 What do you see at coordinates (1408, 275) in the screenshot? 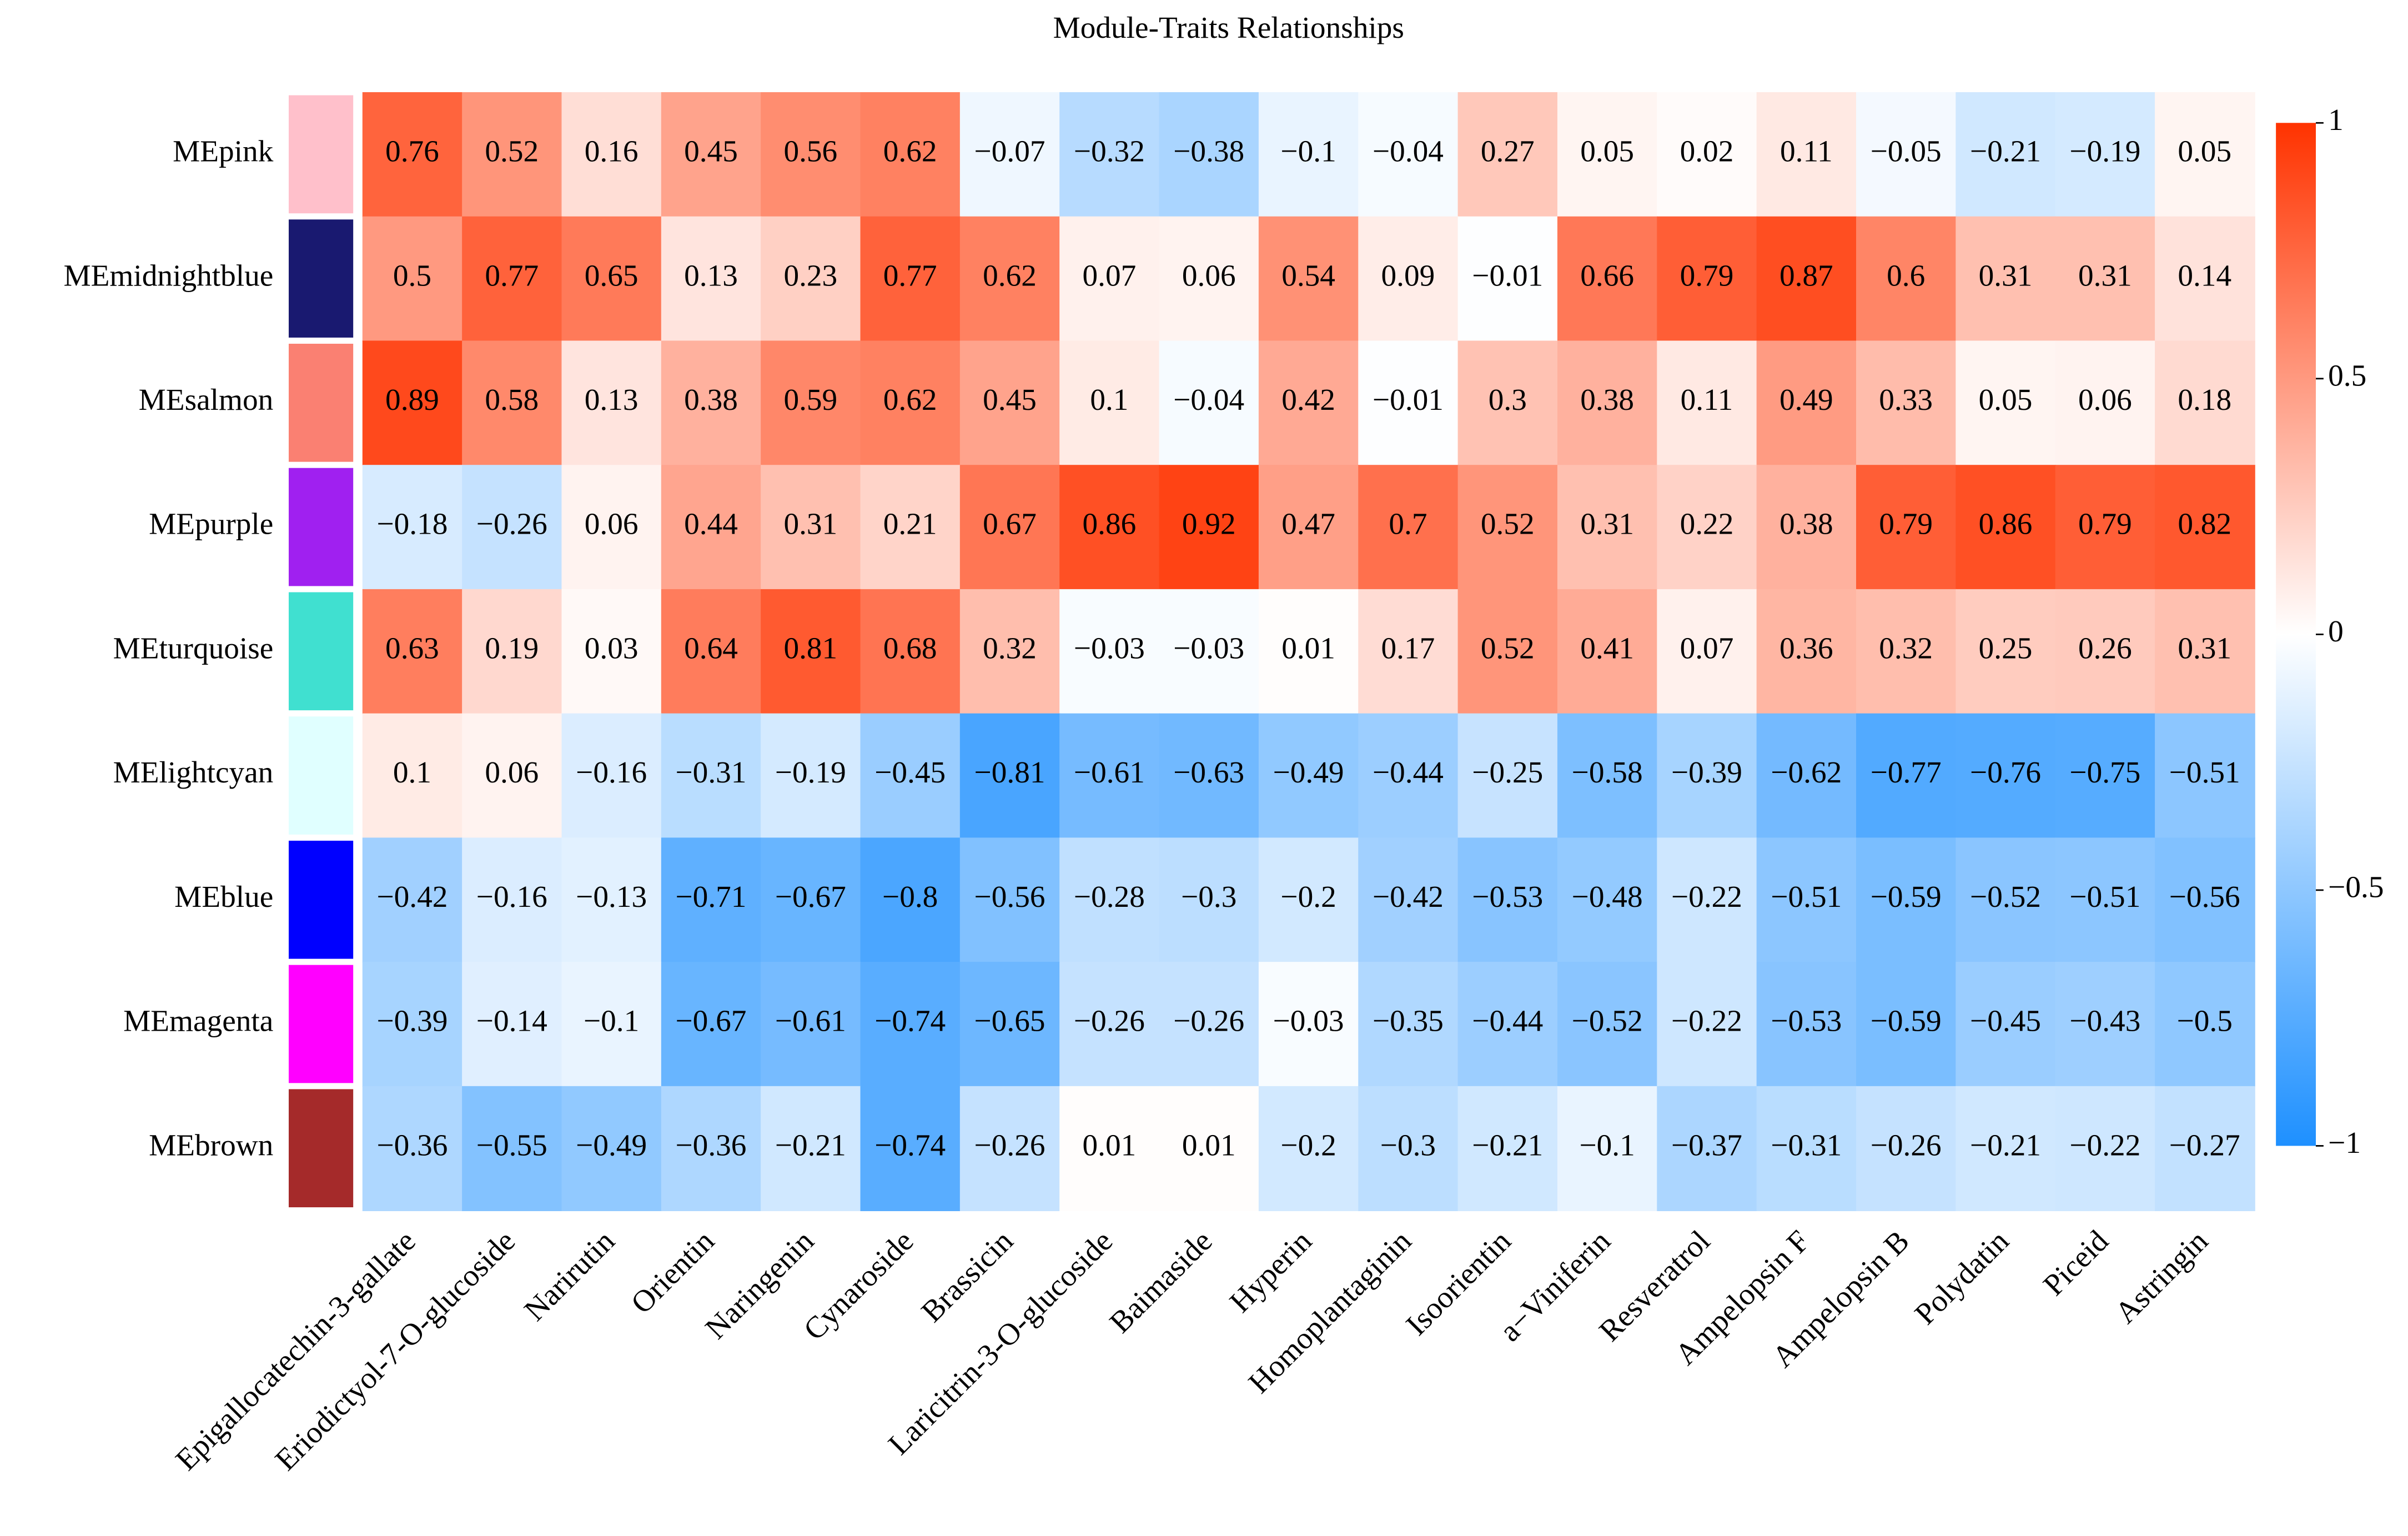
I see `cell-label: 0.09` at bounding box center [1408, 275].